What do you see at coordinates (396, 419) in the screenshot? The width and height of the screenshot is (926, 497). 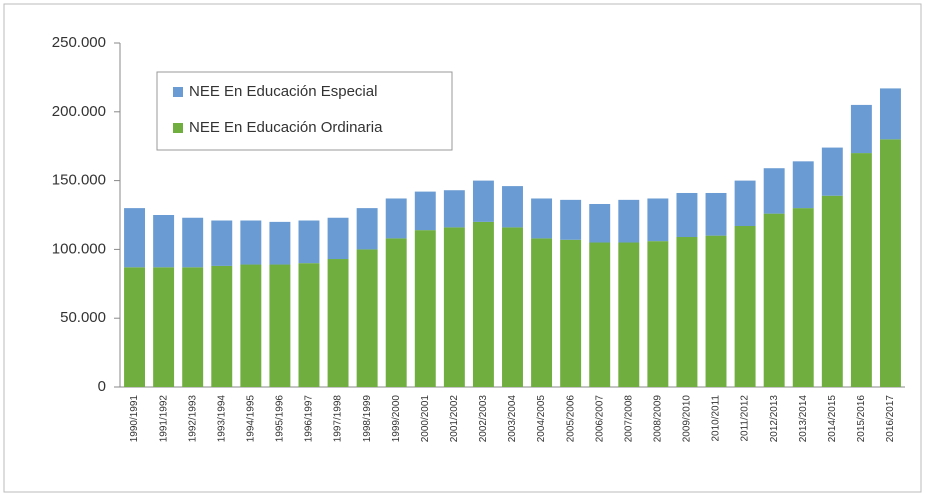 I see `x-tick-label: 1999/2000` at bounding box center [396, 419].